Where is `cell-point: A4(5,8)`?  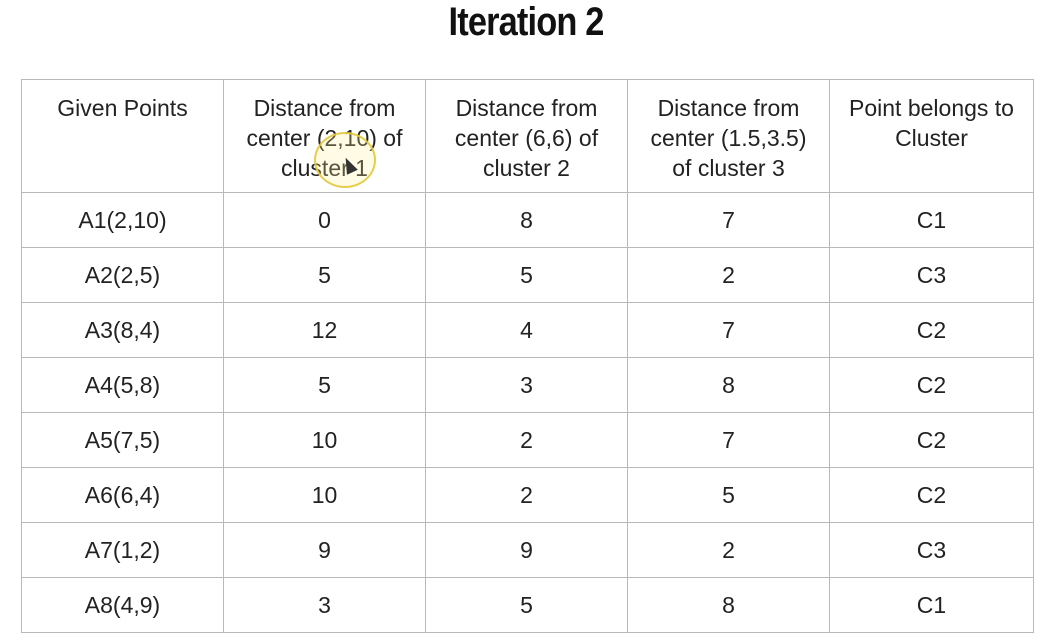 cell-point: A4(5,8) is located at coordinates (122, 385).